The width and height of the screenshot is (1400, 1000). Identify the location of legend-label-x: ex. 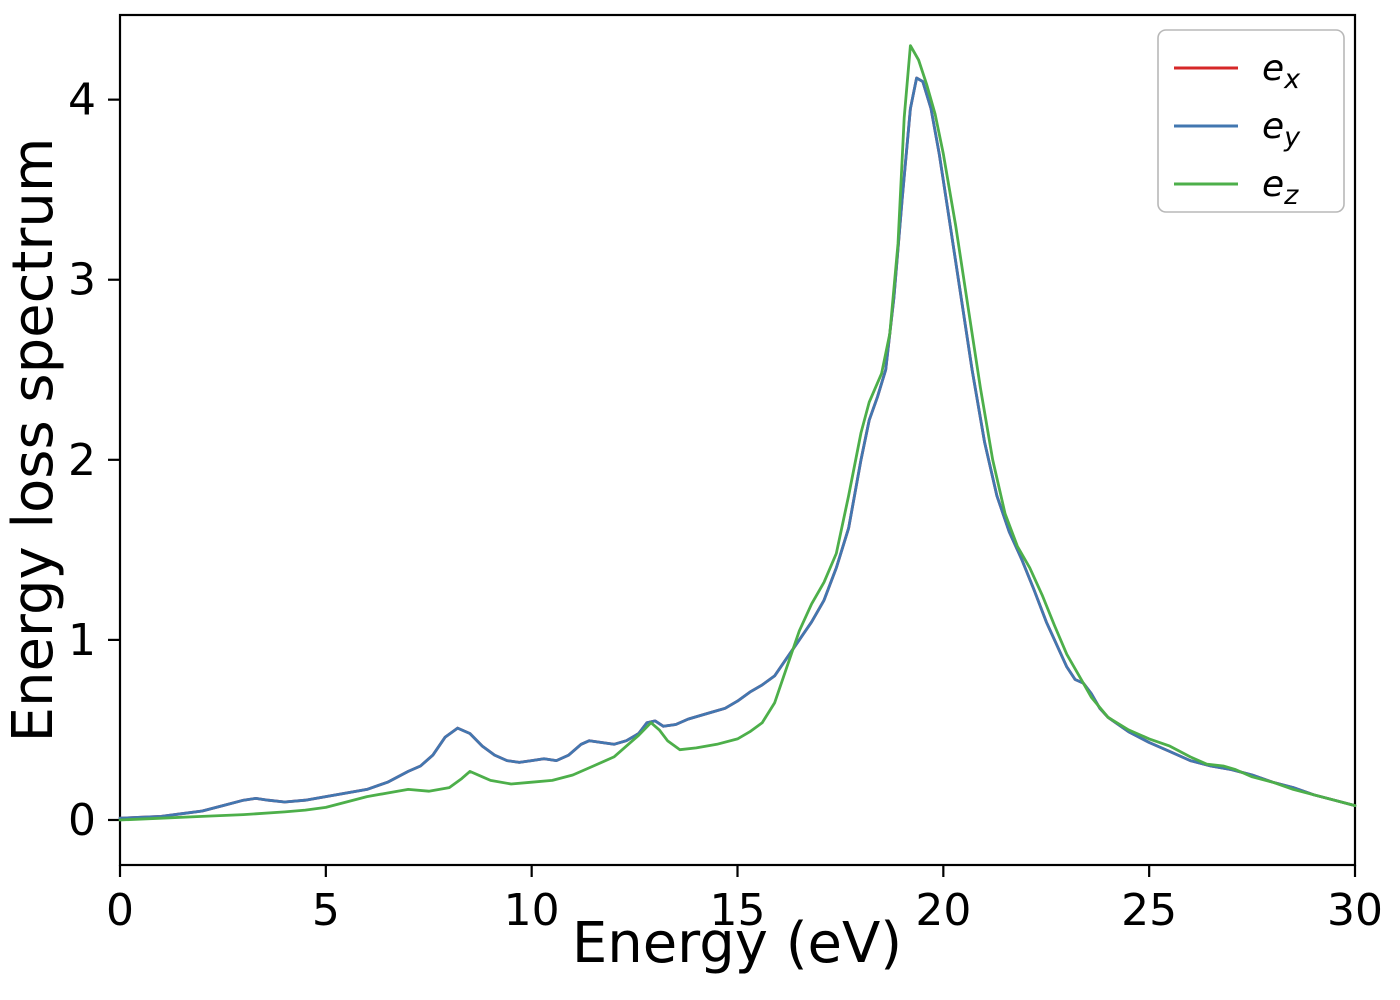
(1281, 71).